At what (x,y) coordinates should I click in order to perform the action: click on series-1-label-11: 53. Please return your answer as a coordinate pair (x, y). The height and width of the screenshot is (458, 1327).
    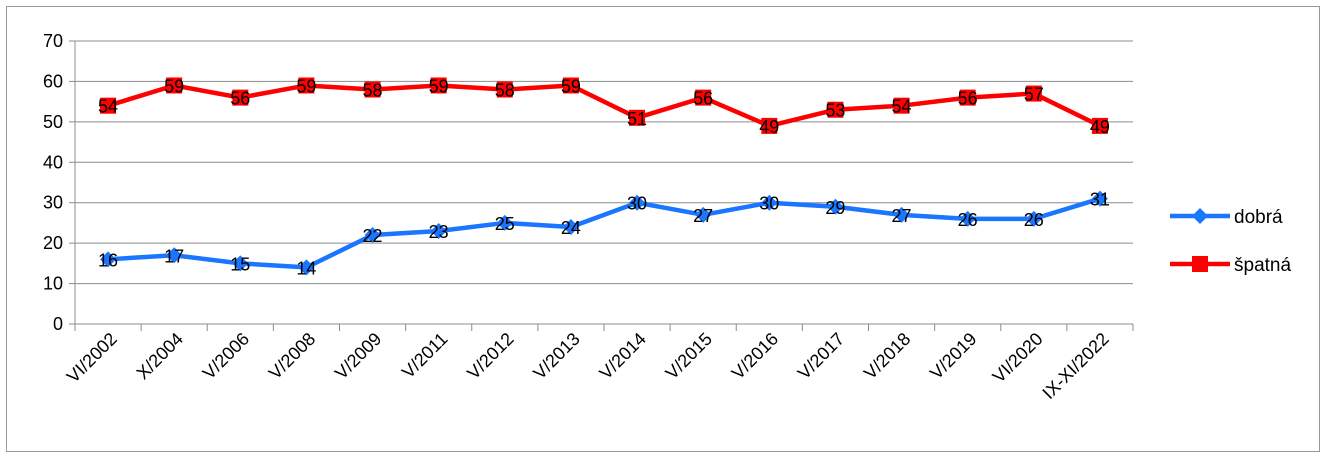
    Looking at the image, I should click on (835, 111).